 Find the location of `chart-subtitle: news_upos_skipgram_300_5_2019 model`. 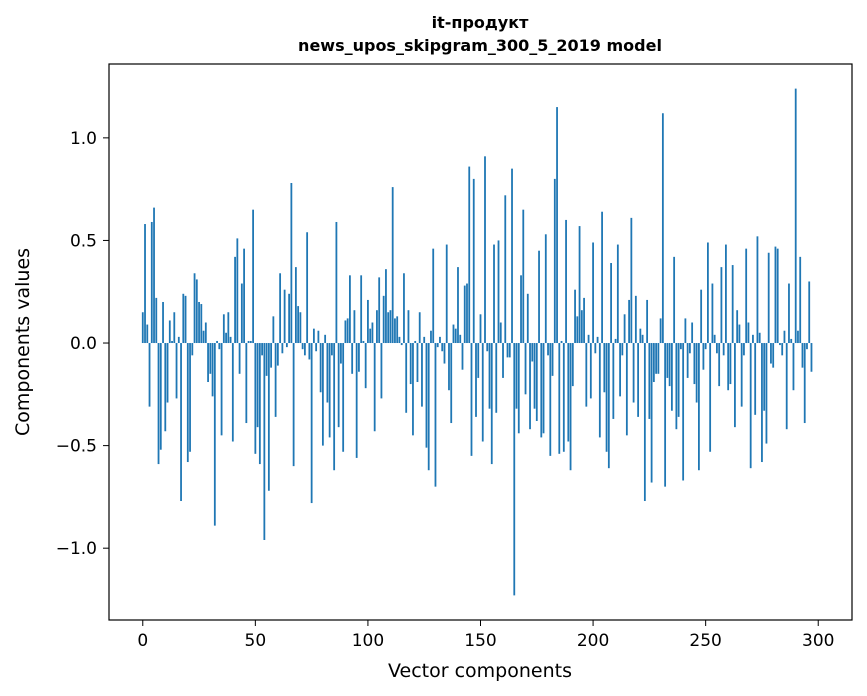

chart-subtitle: news_upos_skipgram_300_5_2019 model is located at coordinates (480, 45).